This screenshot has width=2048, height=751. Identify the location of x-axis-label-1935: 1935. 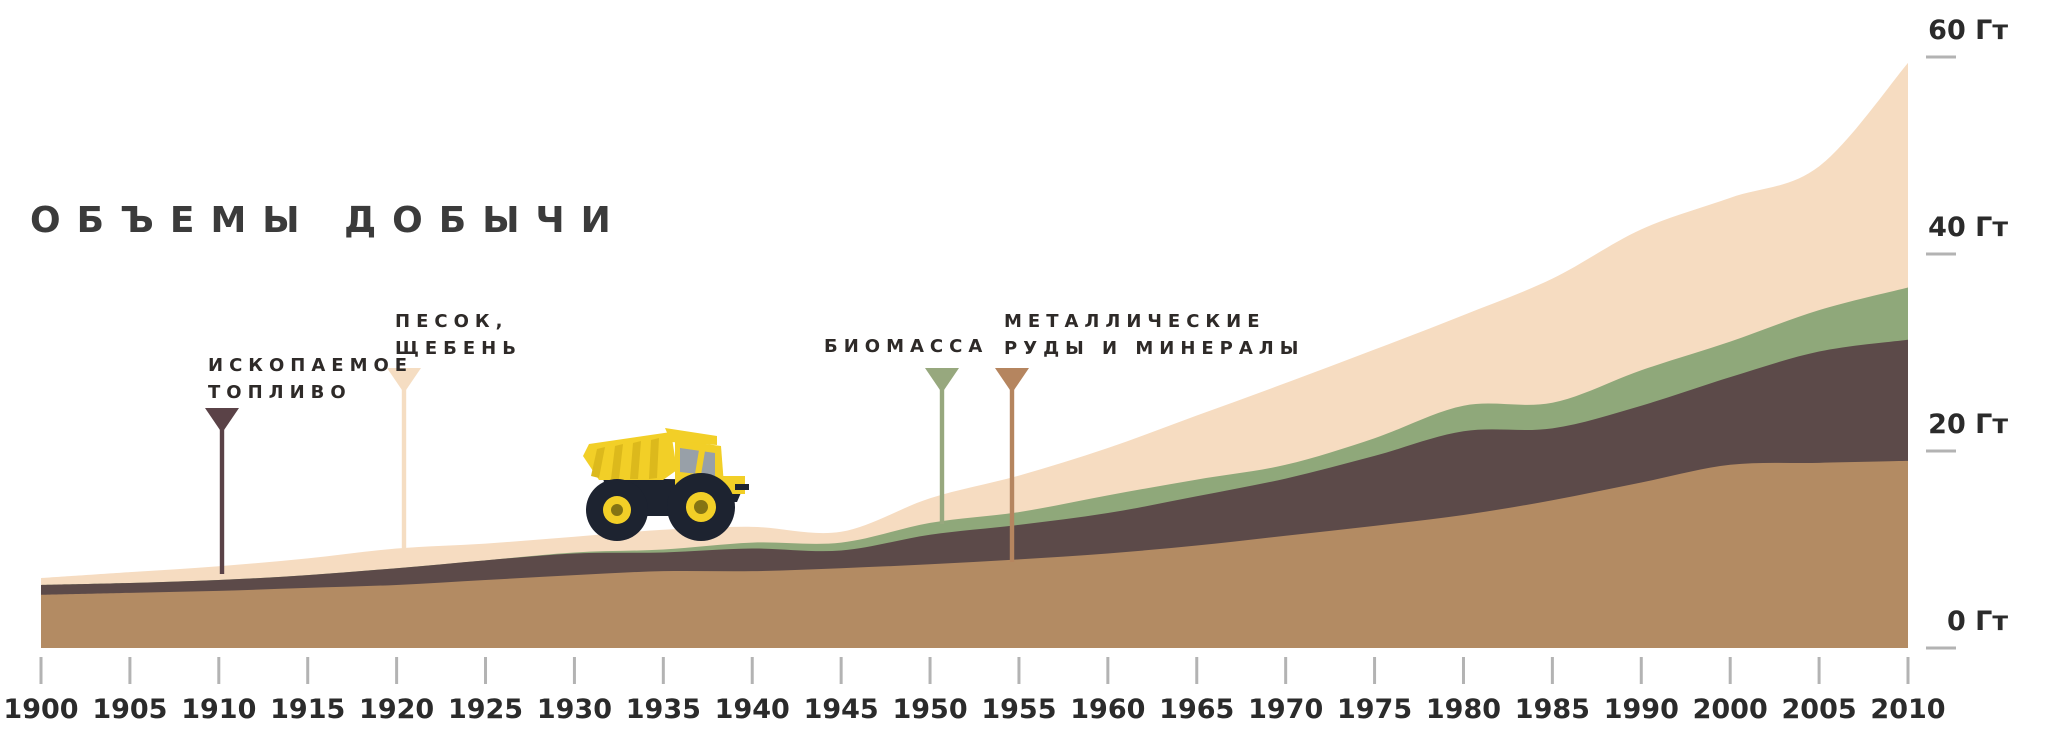
(663, 709).